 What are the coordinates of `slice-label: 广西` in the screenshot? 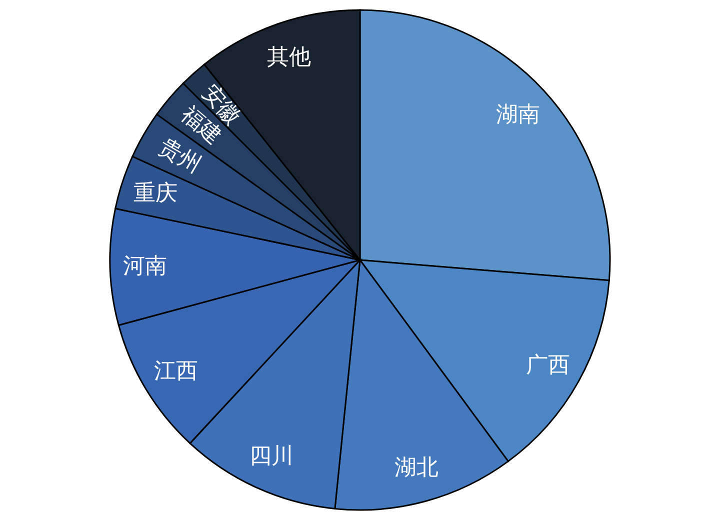 It's located at (548, 365).